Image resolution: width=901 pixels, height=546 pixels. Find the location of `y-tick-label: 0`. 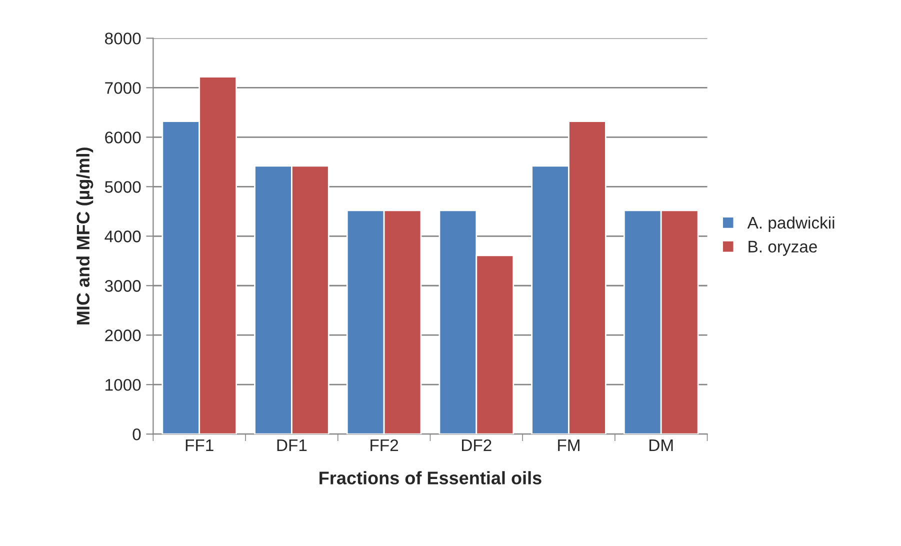

y-tick-label: 0 is located at coordinates (136, 434).